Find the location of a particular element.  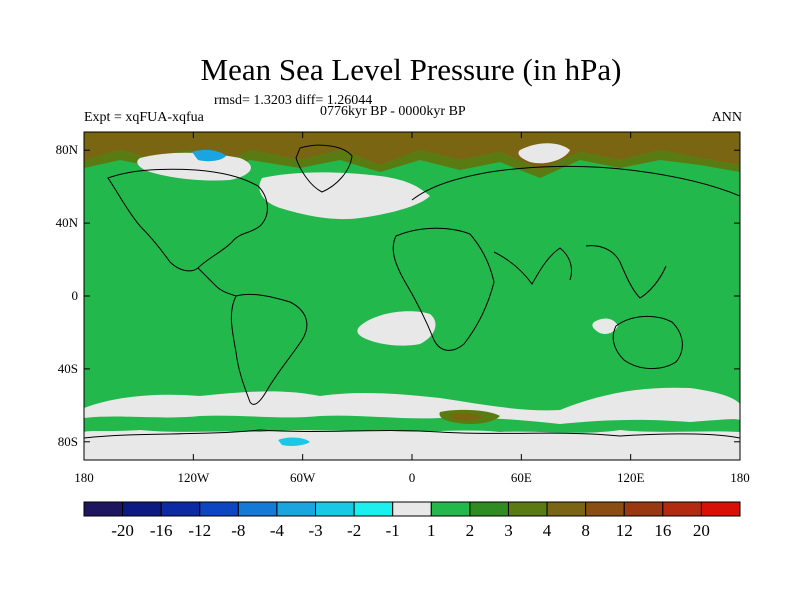

arctic-neutral-patch is located at coordinates (544, 153).